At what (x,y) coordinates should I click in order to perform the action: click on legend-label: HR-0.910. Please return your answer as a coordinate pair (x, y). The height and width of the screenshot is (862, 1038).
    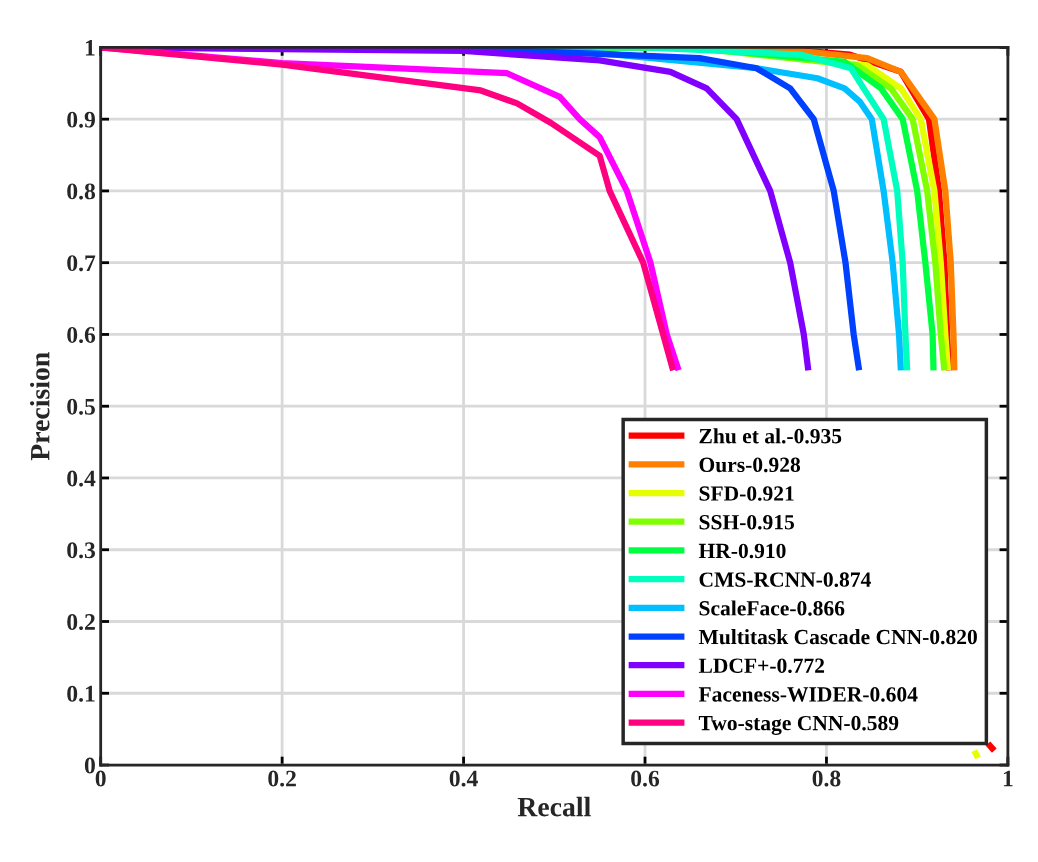
    Looking at the image, I should click on (742, 551).